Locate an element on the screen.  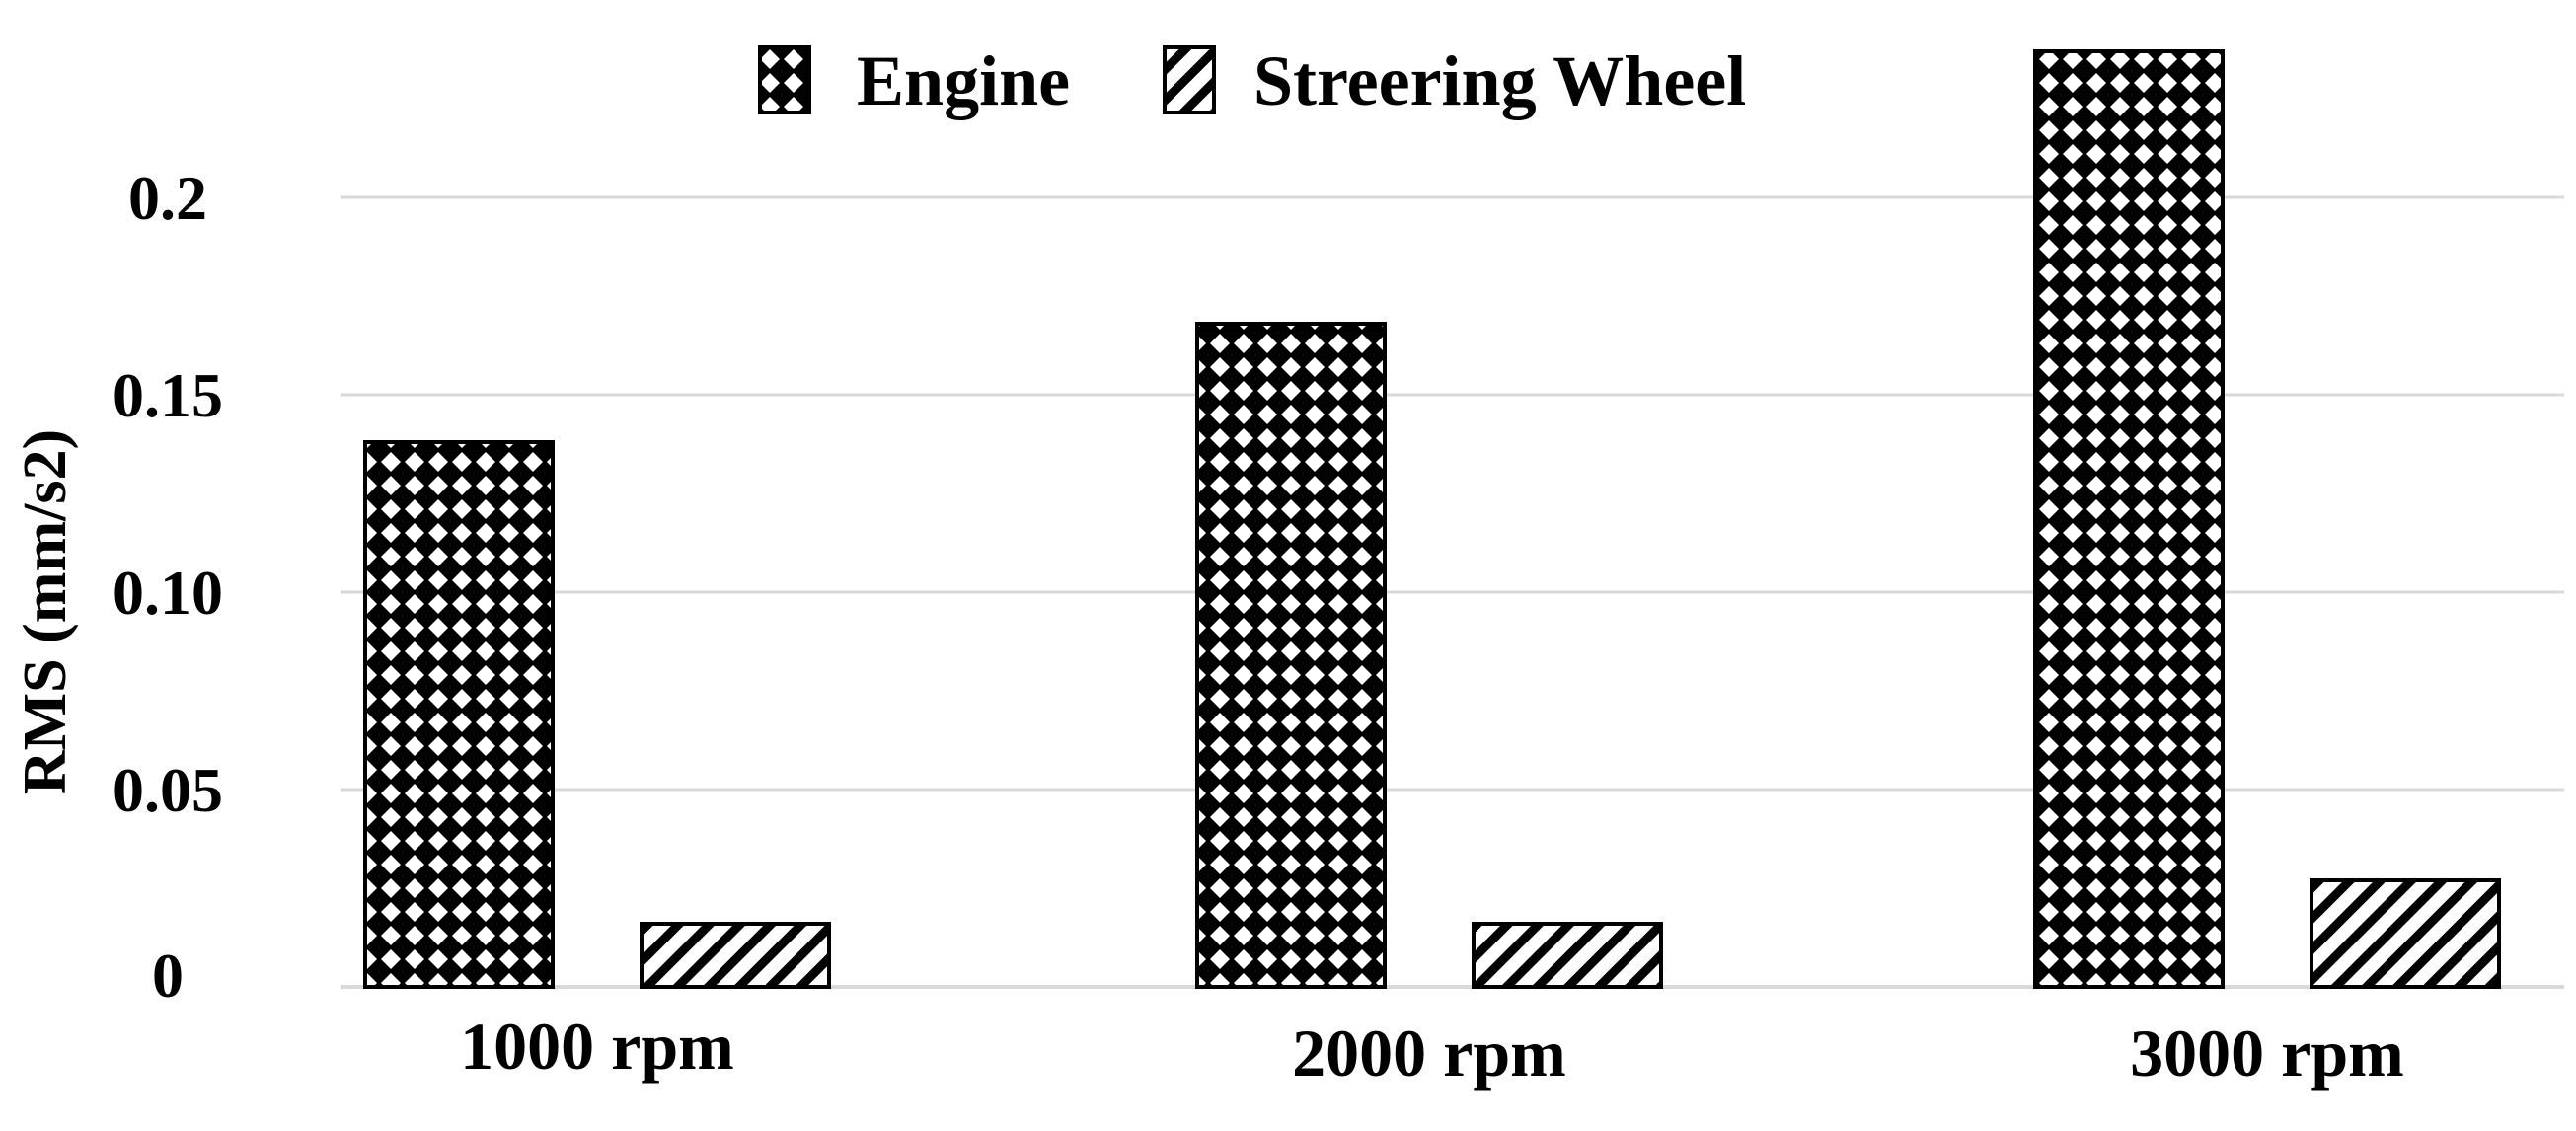
bar-streering-wheel-1000-rpm is located at coordinates (735, 955).